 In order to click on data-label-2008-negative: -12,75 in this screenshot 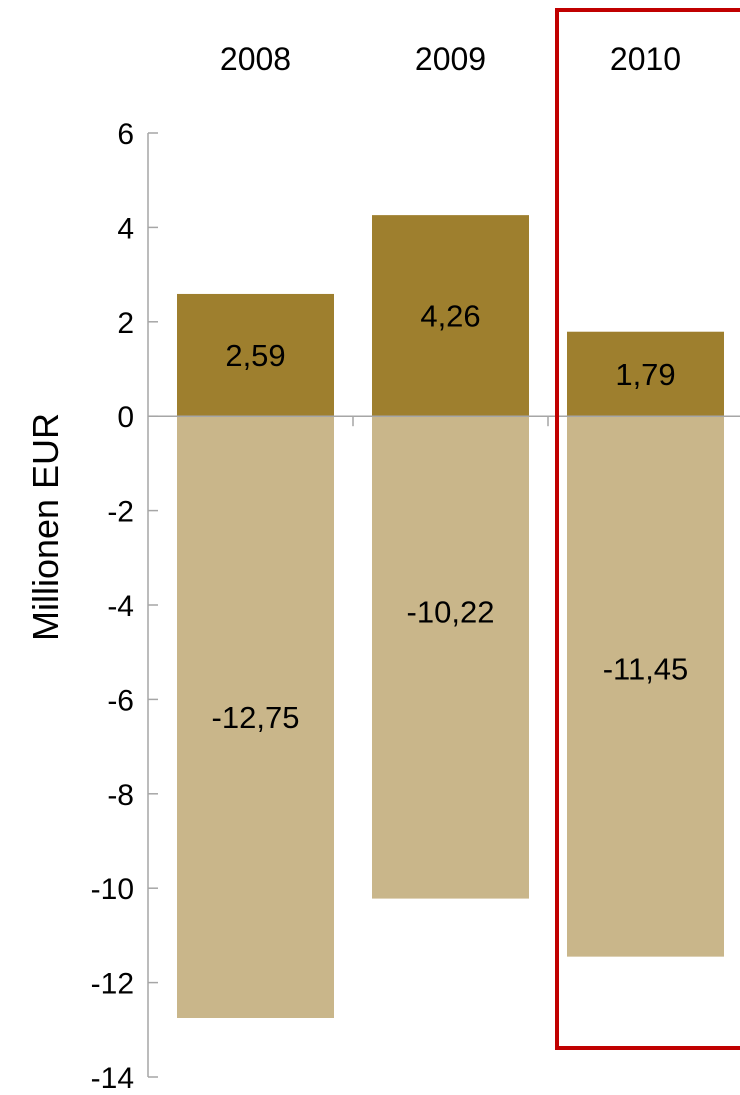, I will do `click(256, 717)`.